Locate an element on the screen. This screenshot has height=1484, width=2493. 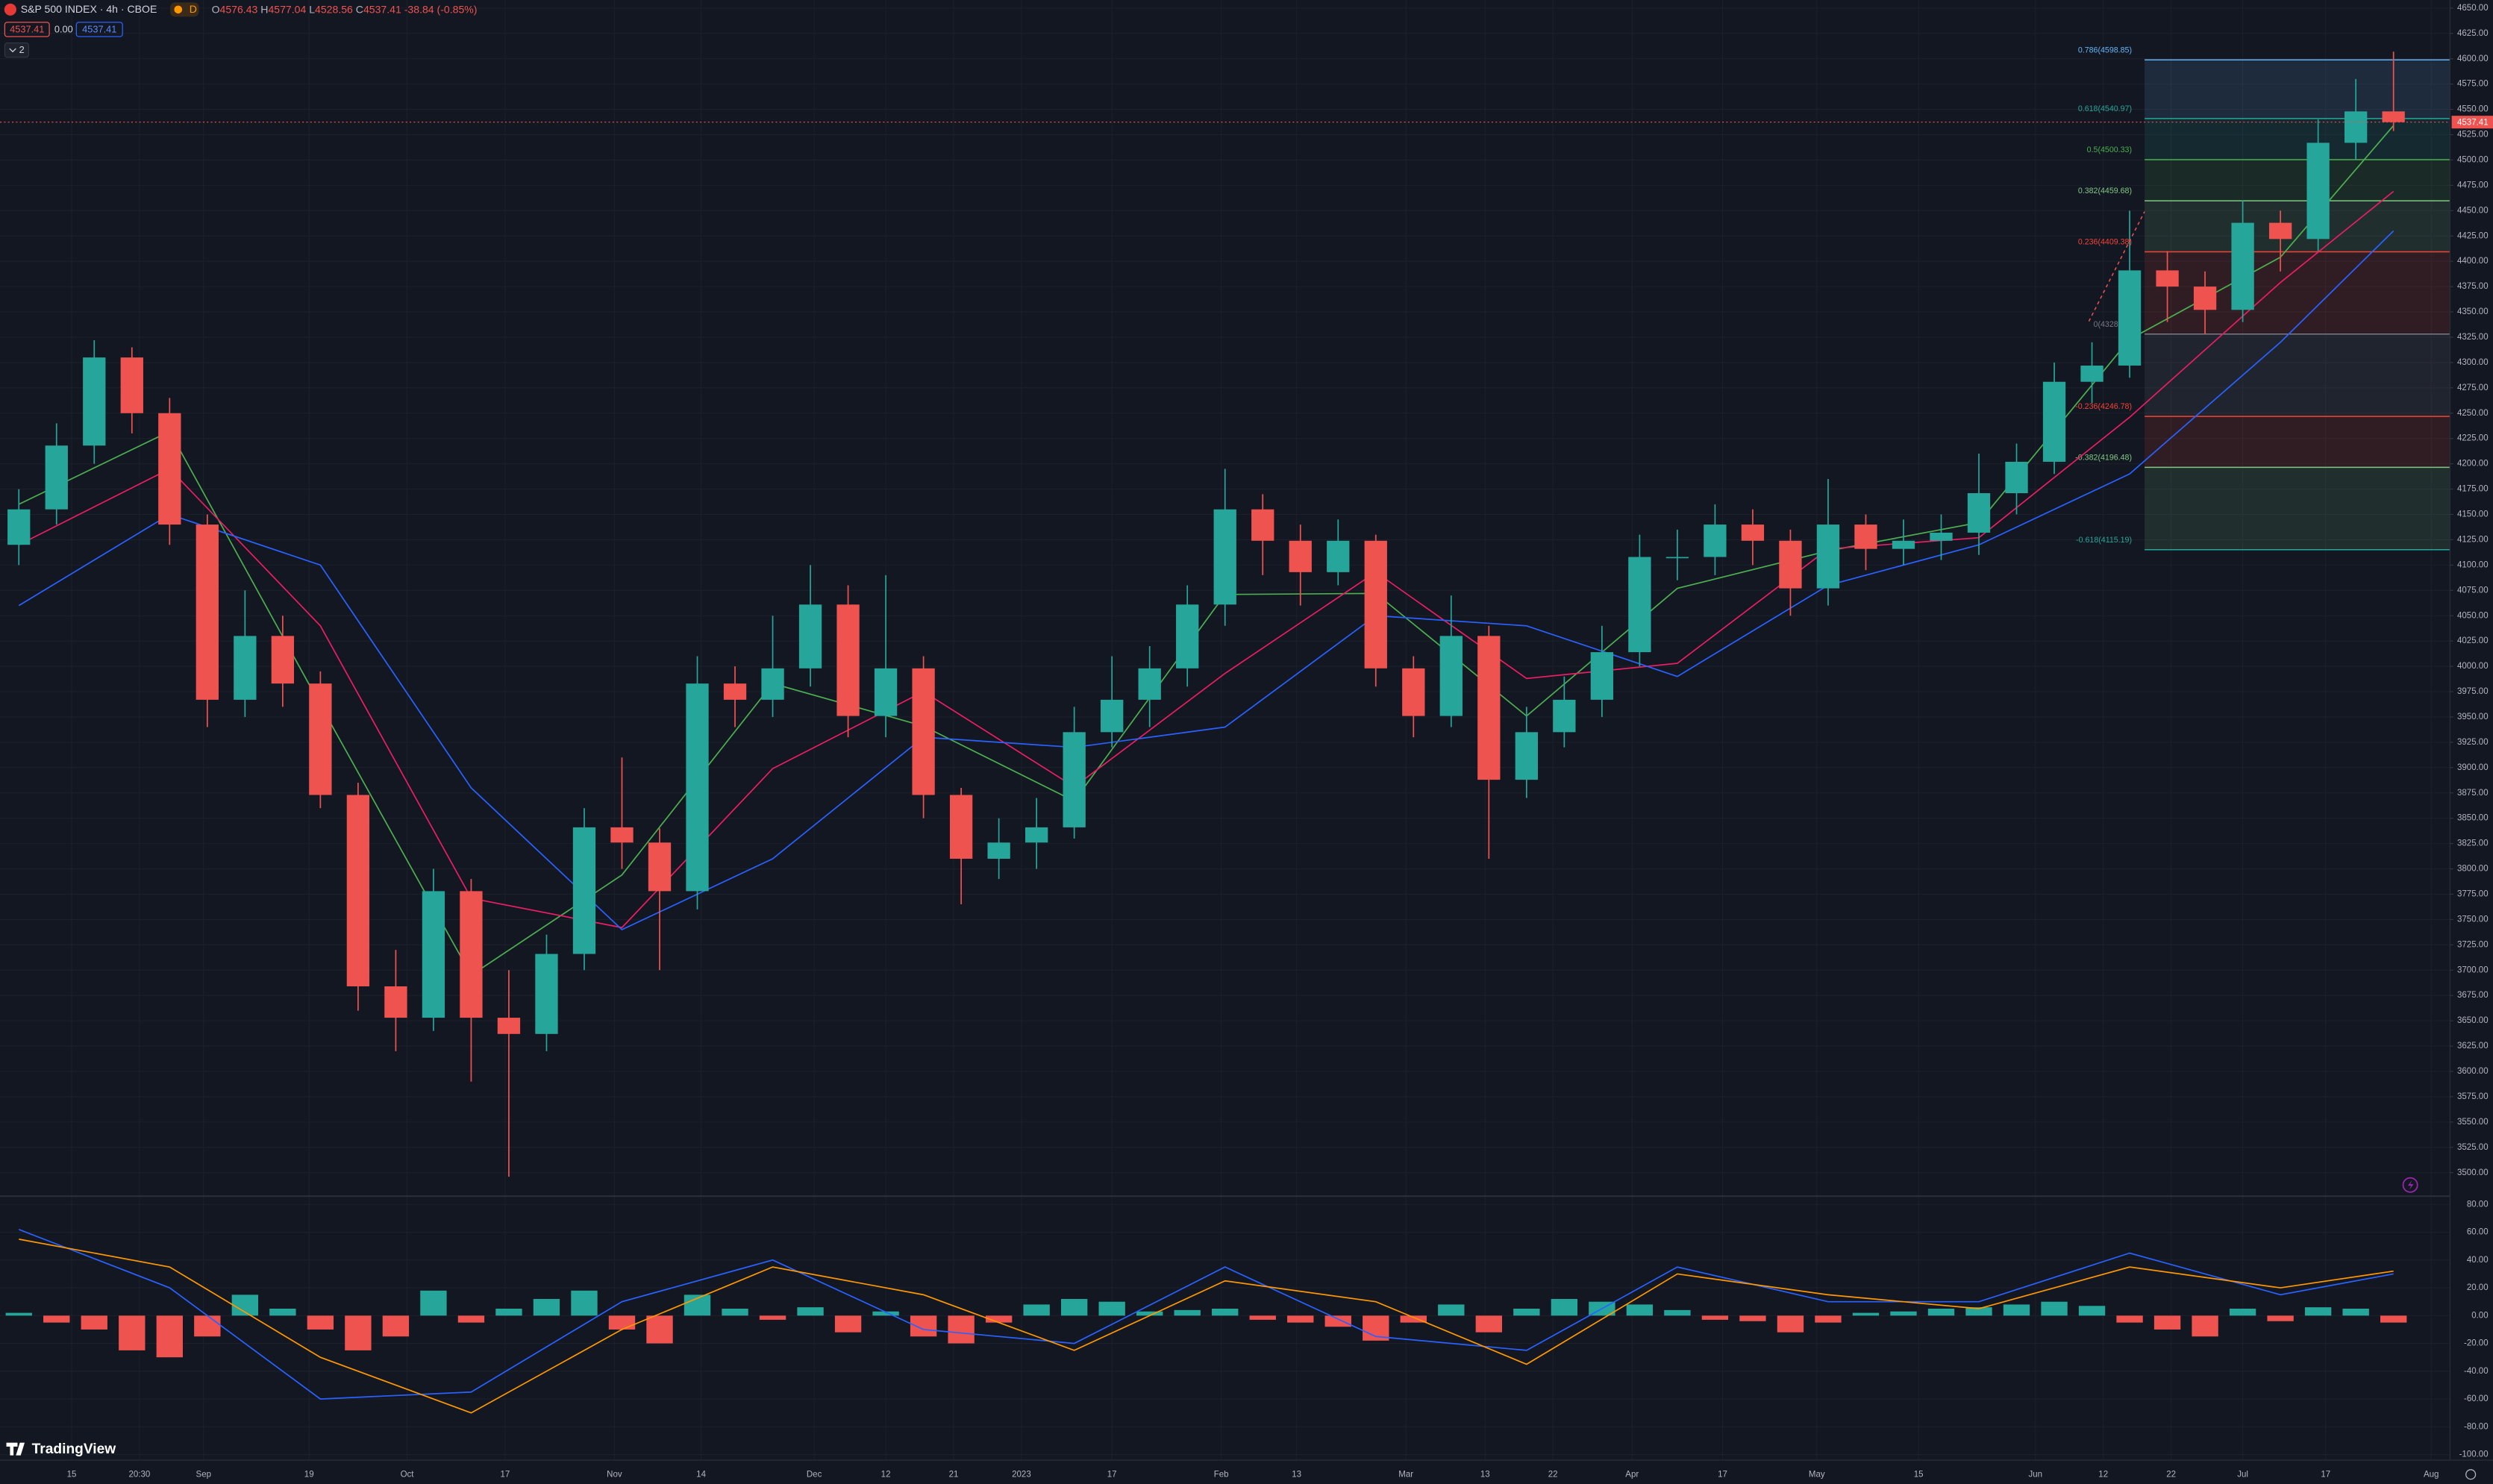
y-tick-label: 4025.00 is located at coordinates (2473, 640).